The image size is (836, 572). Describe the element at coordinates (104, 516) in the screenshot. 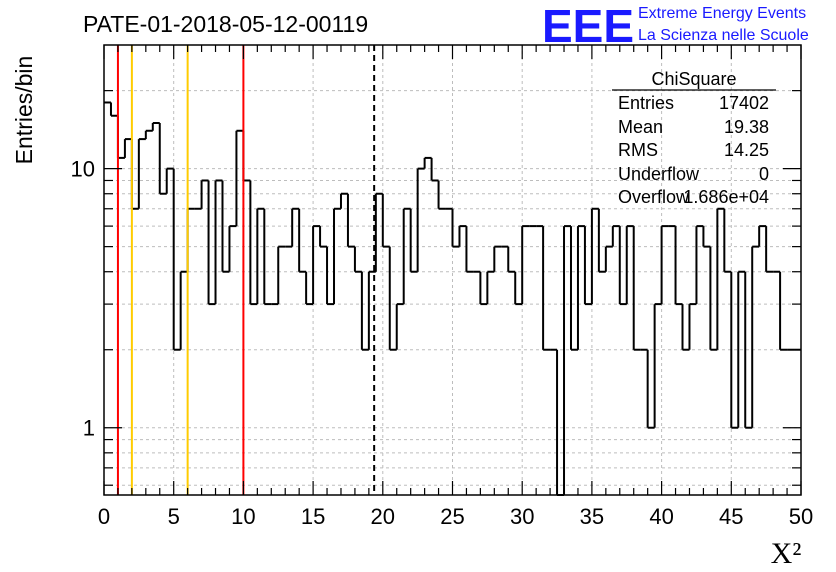

I see `x-tick-label: 0` at that location.